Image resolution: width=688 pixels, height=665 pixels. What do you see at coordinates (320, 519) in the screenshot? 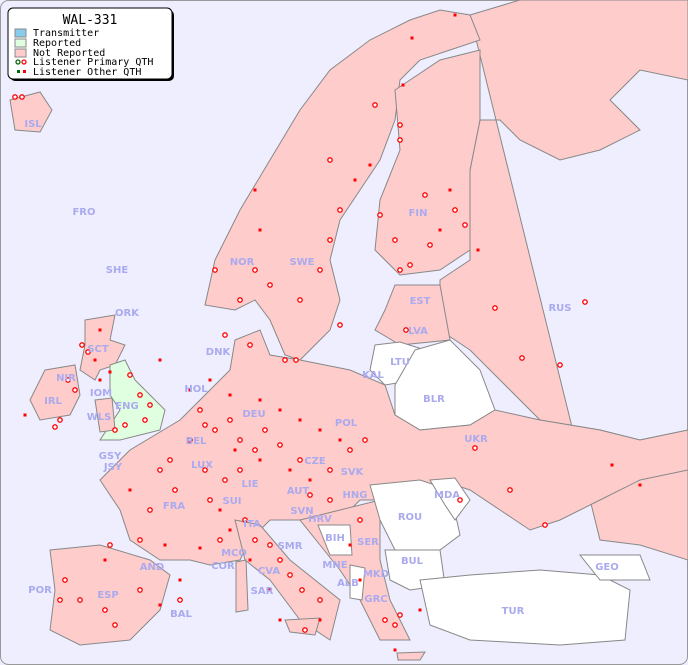
I see `label-hrv: HRV` at bounding box center [320, 519].